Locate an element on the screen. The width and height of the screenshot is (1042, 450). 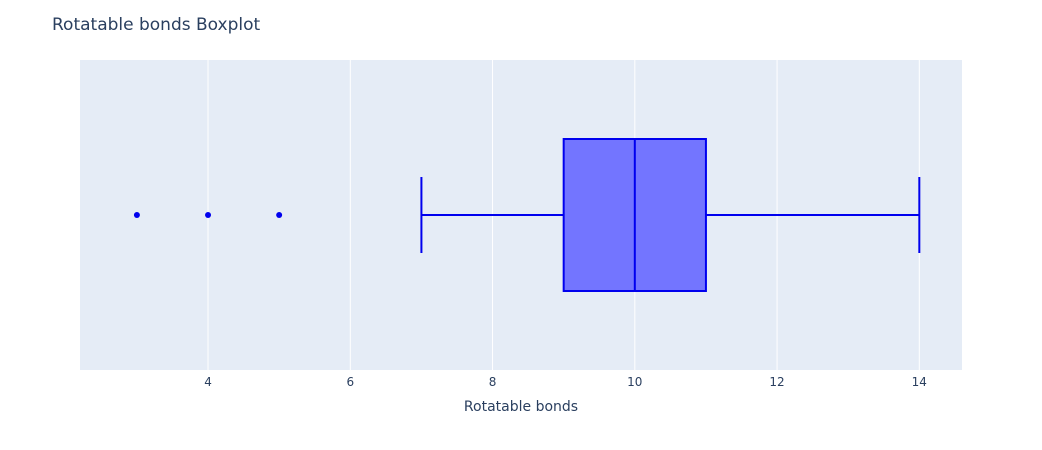
chart-title: Rotatable bonds Boxplot is located at coordinates (156, 25).